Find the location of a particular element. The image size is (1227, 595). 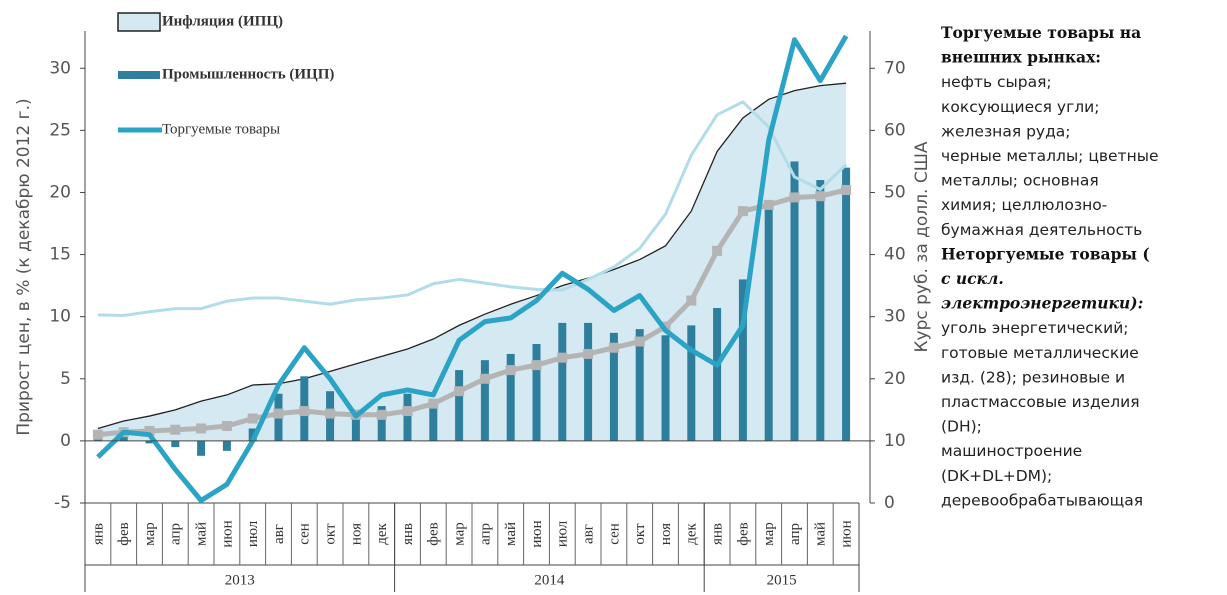

y-tick-label: 20 is located at coordinates (60, 192).